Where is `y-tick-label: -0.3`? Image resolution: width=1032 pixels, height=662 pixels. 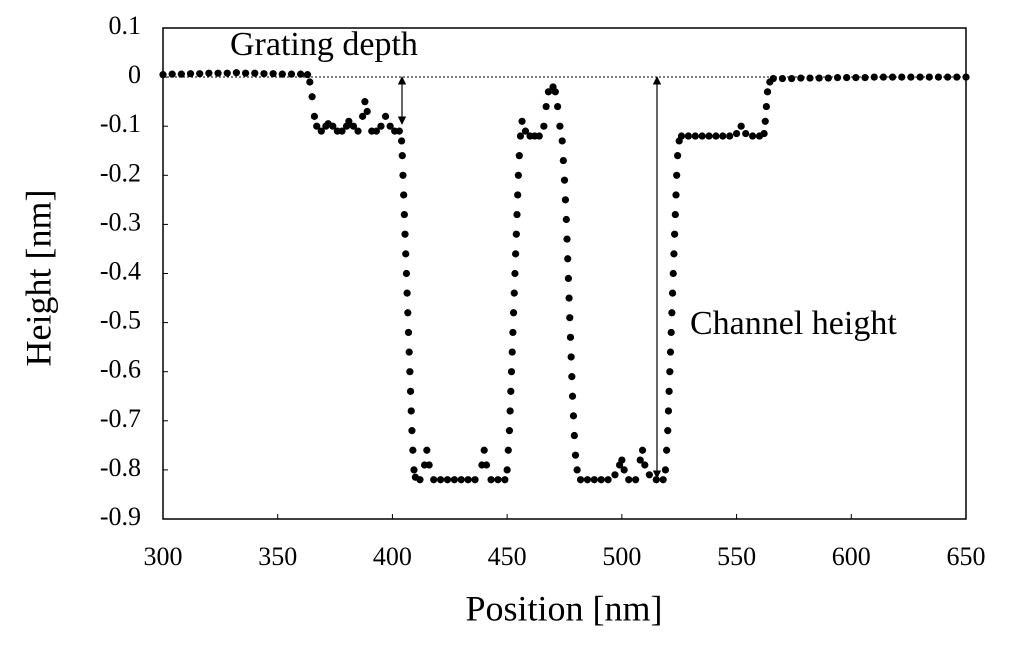
y-tick-label: -0.3 is located at coordinates (120, 221).